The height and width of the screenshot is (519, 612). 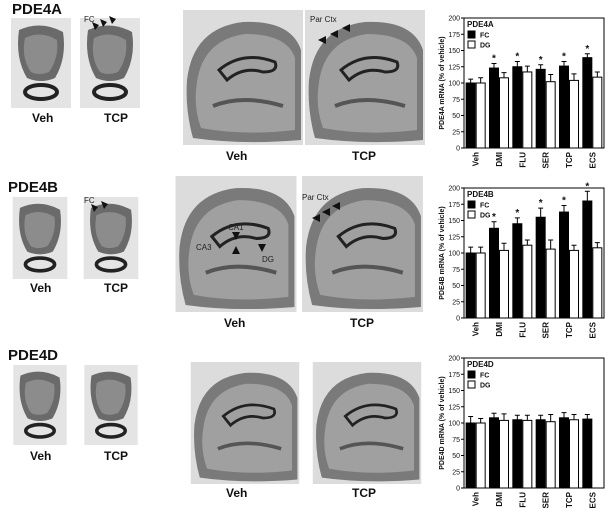 I want to click on x-tick-label: TCP, so click(x=569, y=329).